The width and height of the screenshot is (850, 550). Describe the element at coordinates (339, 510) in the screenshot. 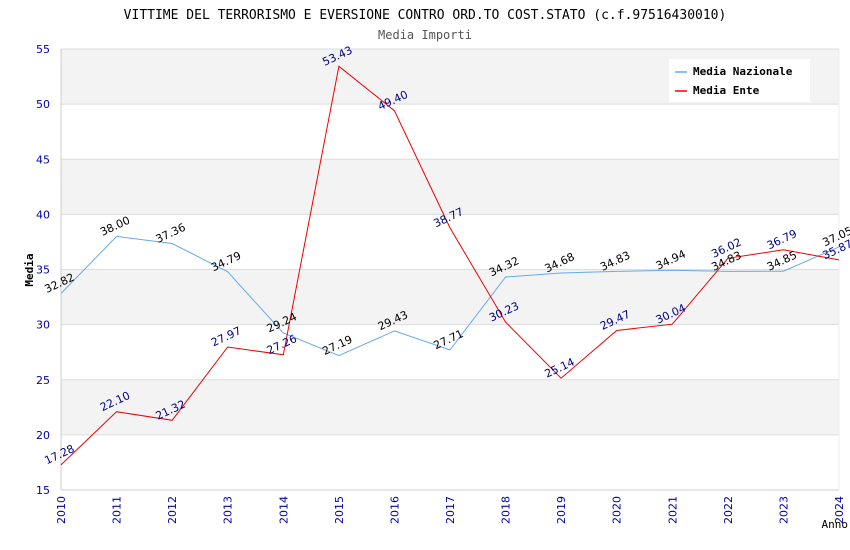

I see `x-tick-label: 2015` at that location.